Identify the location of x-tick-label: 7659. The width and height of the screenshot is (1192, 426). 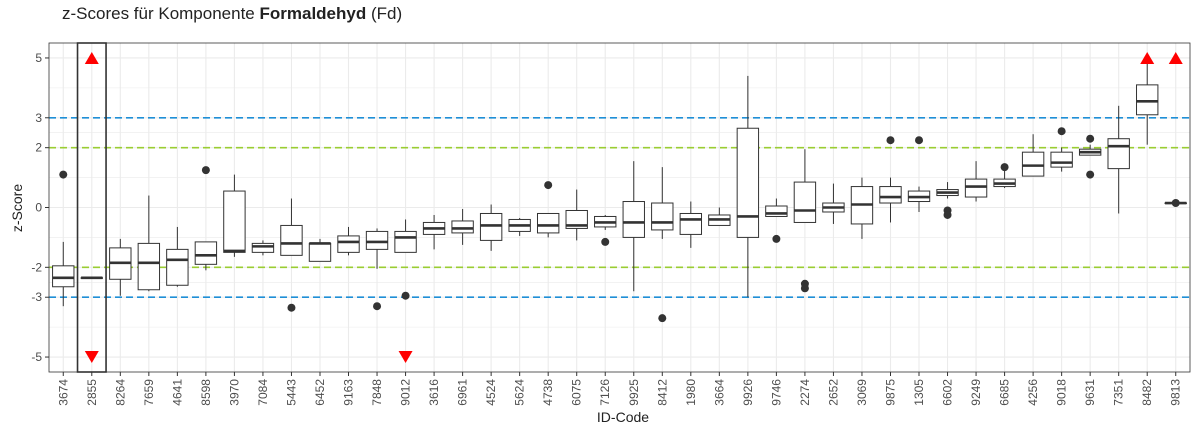
(149, 392).